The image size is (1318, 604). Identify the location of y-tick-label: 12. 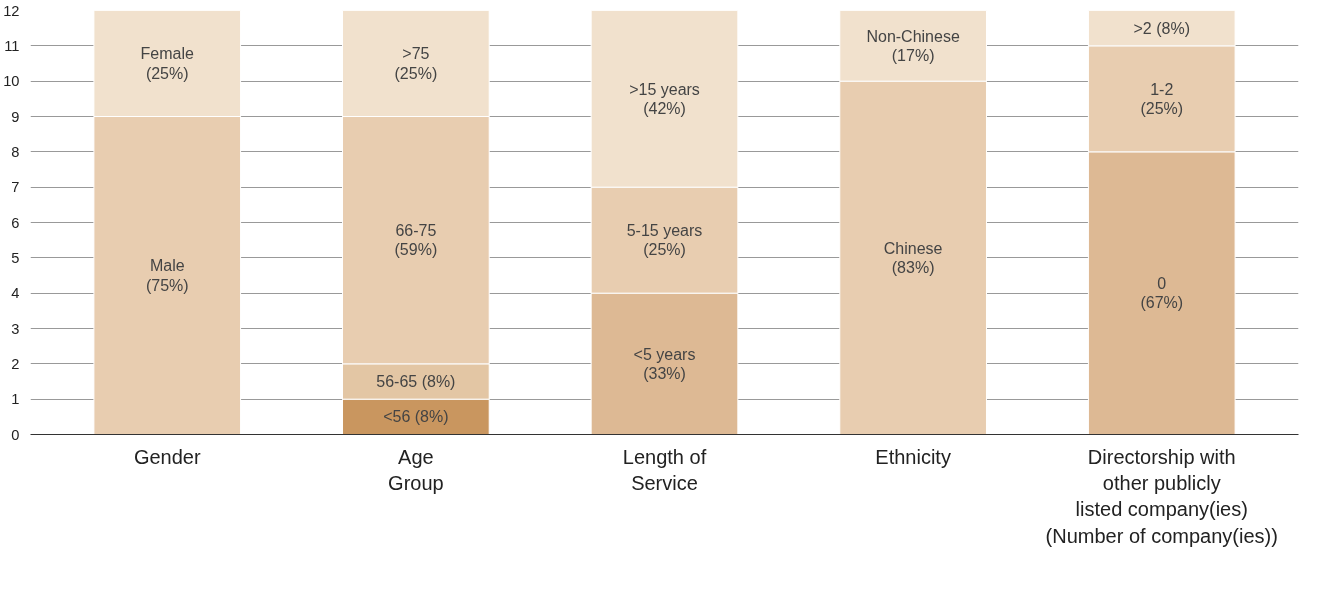
(11, 10).